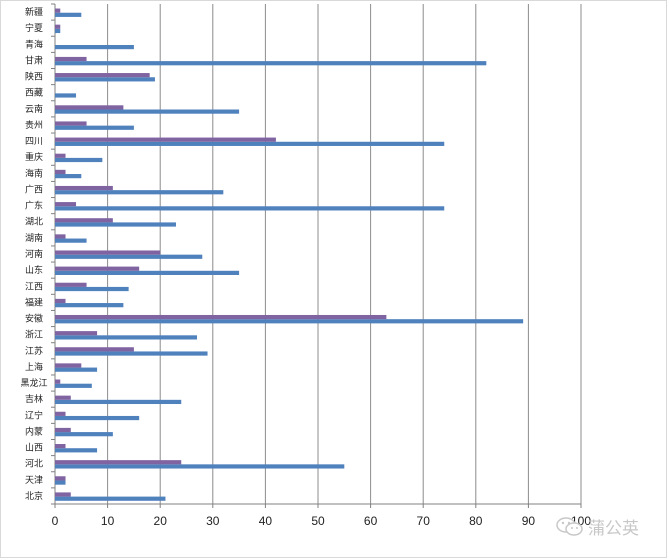 The height and width of the screenshot is (560, 669). I want to click on category-label: 山西, so click(34, 448).